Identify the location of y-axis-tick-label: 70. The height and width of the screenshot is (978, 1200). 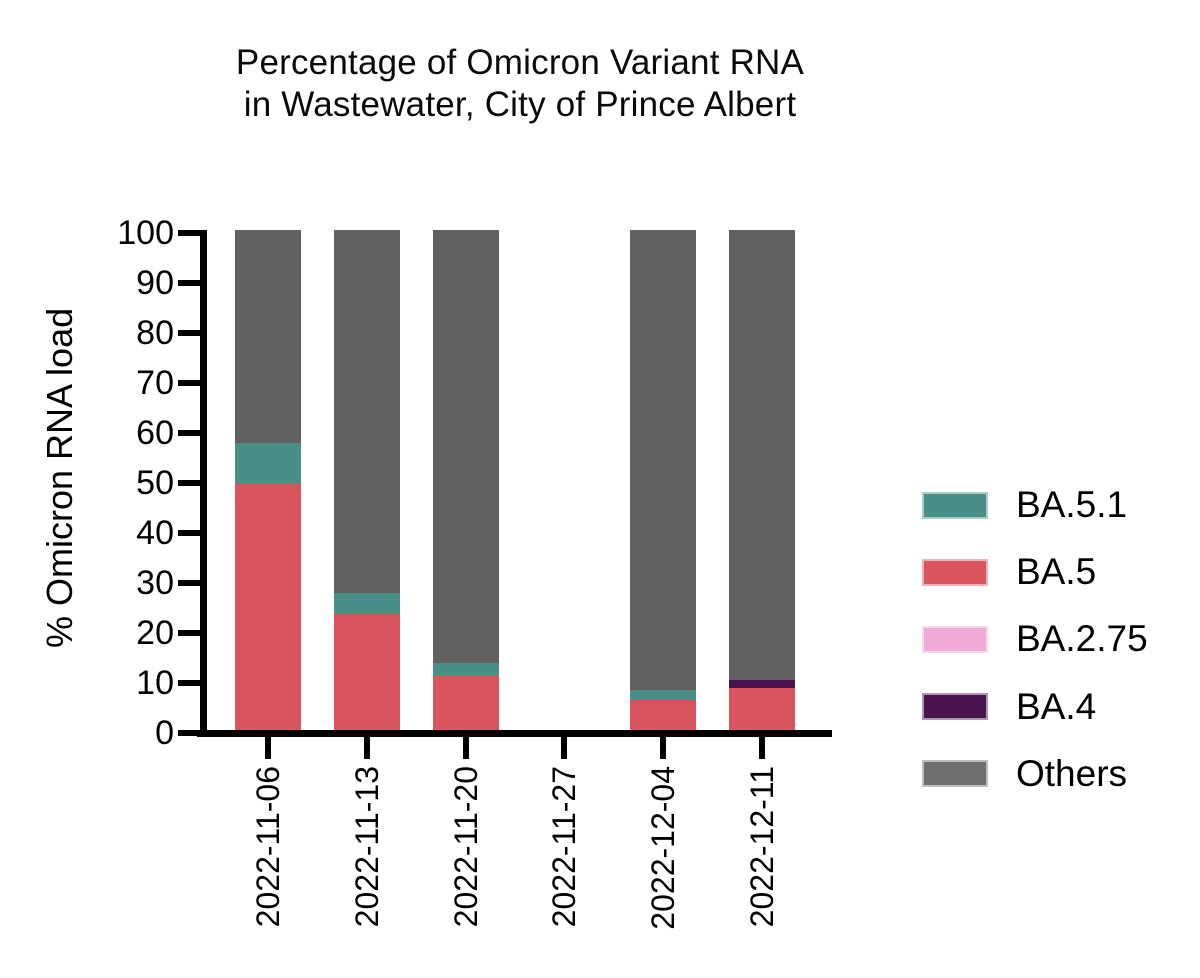
(155, 383).